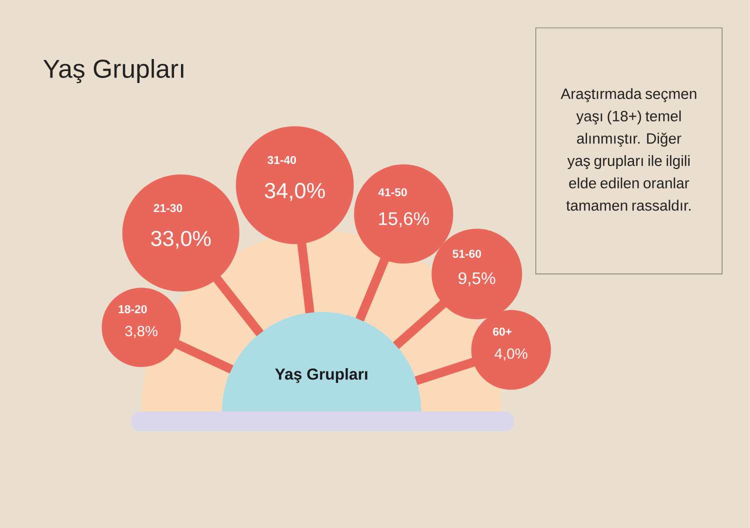 The height and width of the screenshot is (528, 750). What do you see at coordinates (477, 279) in the screenshot?
I see `data-label: 9,5%` at bounding box center [477, 279].